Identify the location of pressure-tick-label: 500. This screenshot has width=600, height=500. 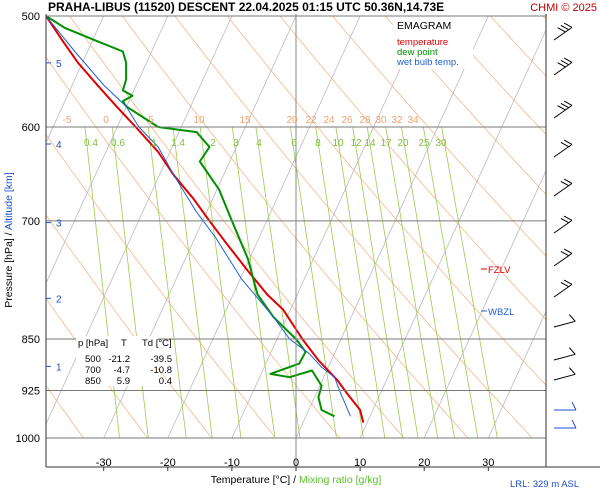
(31, 17).